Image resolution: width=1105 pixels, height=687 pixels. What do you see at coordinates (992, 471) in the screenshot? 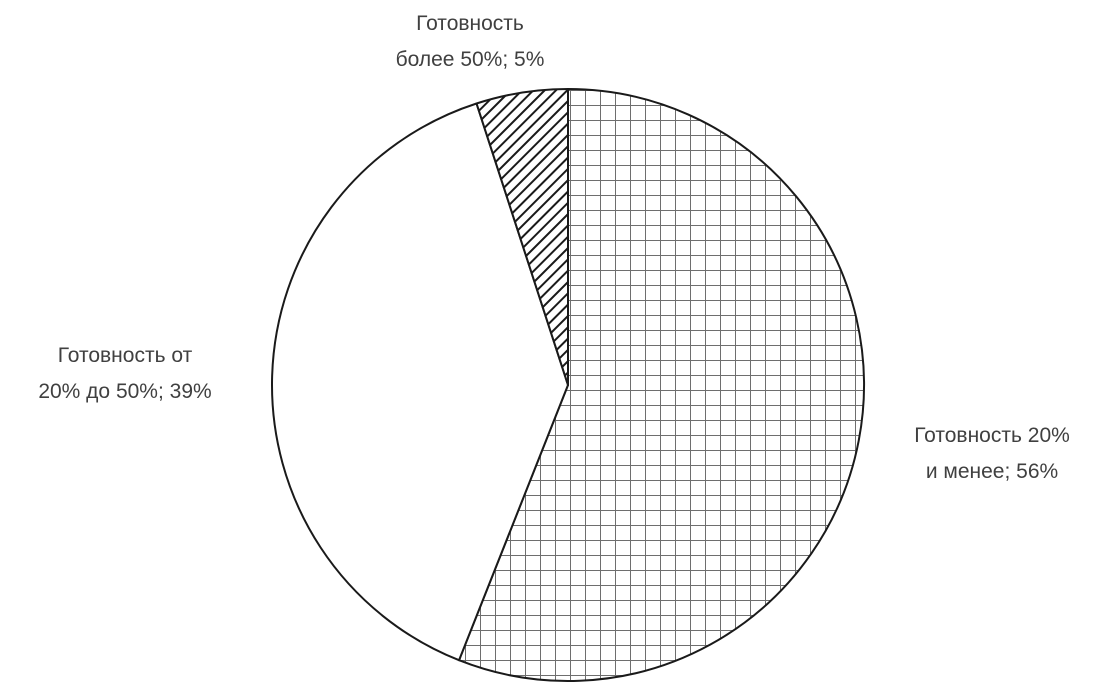
I see `slice-label-line: и менее; 56%` at bounding box center [992, 471].